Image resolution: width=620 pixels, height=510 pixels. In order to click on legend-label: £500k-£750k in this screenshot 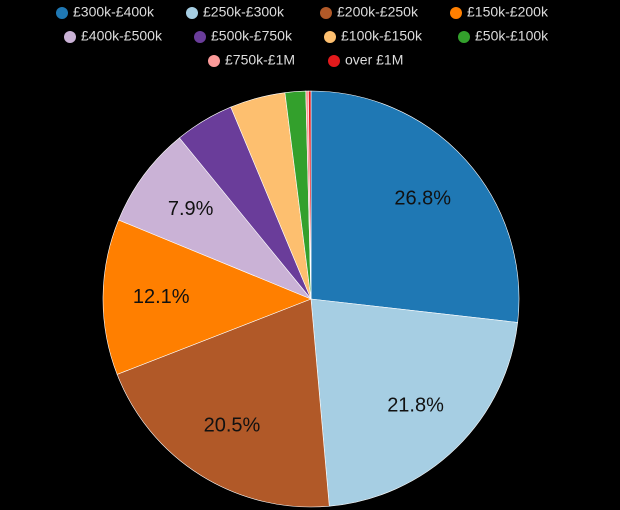, I will do `click(252, 36)`.